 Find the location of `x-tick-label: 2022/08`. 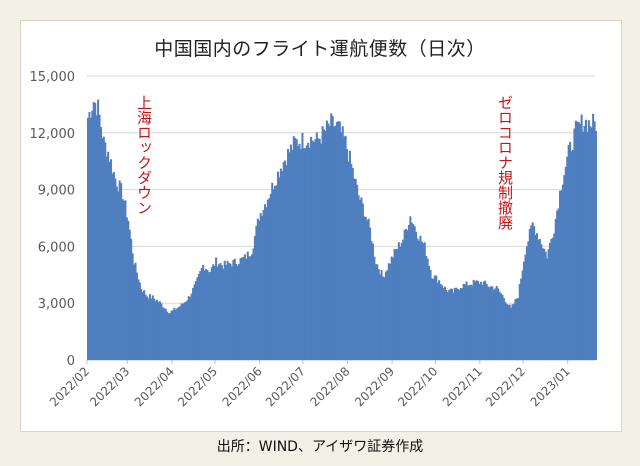

x-tick-label: 2022/08 is located at coordinates (329, 386).